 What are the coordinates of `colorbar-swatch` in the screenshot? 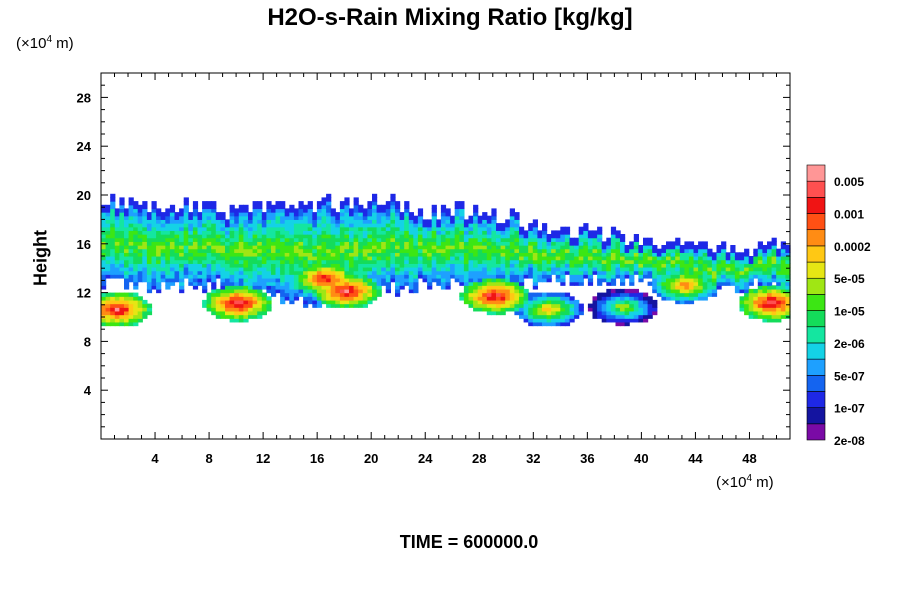 It's located at (816, 189).